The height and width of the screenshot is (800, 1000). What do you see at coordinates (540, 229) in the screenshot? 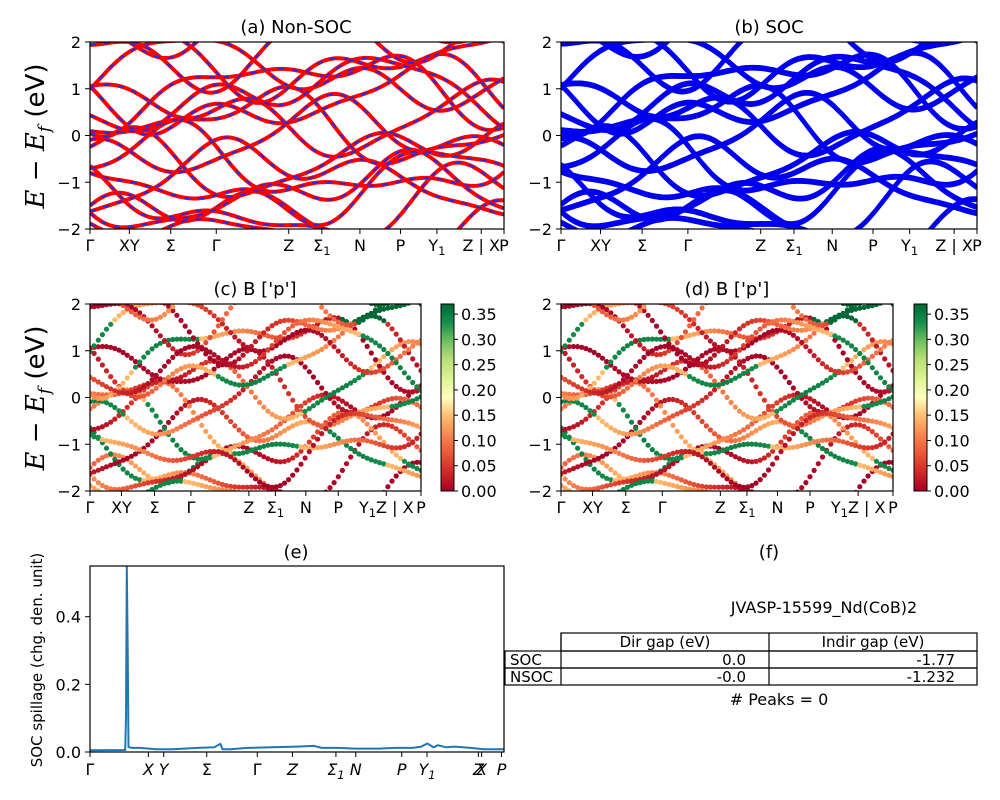
I see `y-tick-label: −2` at bounding box center [540, 229].